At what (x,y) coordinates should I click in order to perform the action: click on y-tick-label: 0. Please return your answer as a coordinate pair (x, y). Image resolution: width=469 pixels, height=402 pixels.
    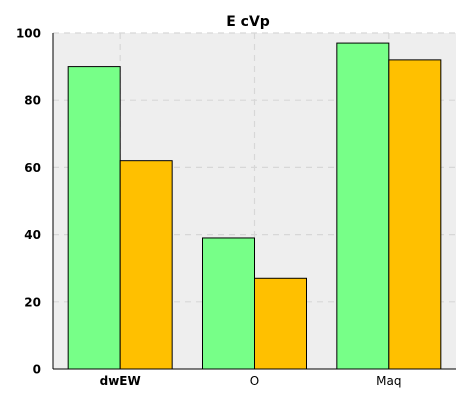
    Looking at the image, I should click on (37, 370).